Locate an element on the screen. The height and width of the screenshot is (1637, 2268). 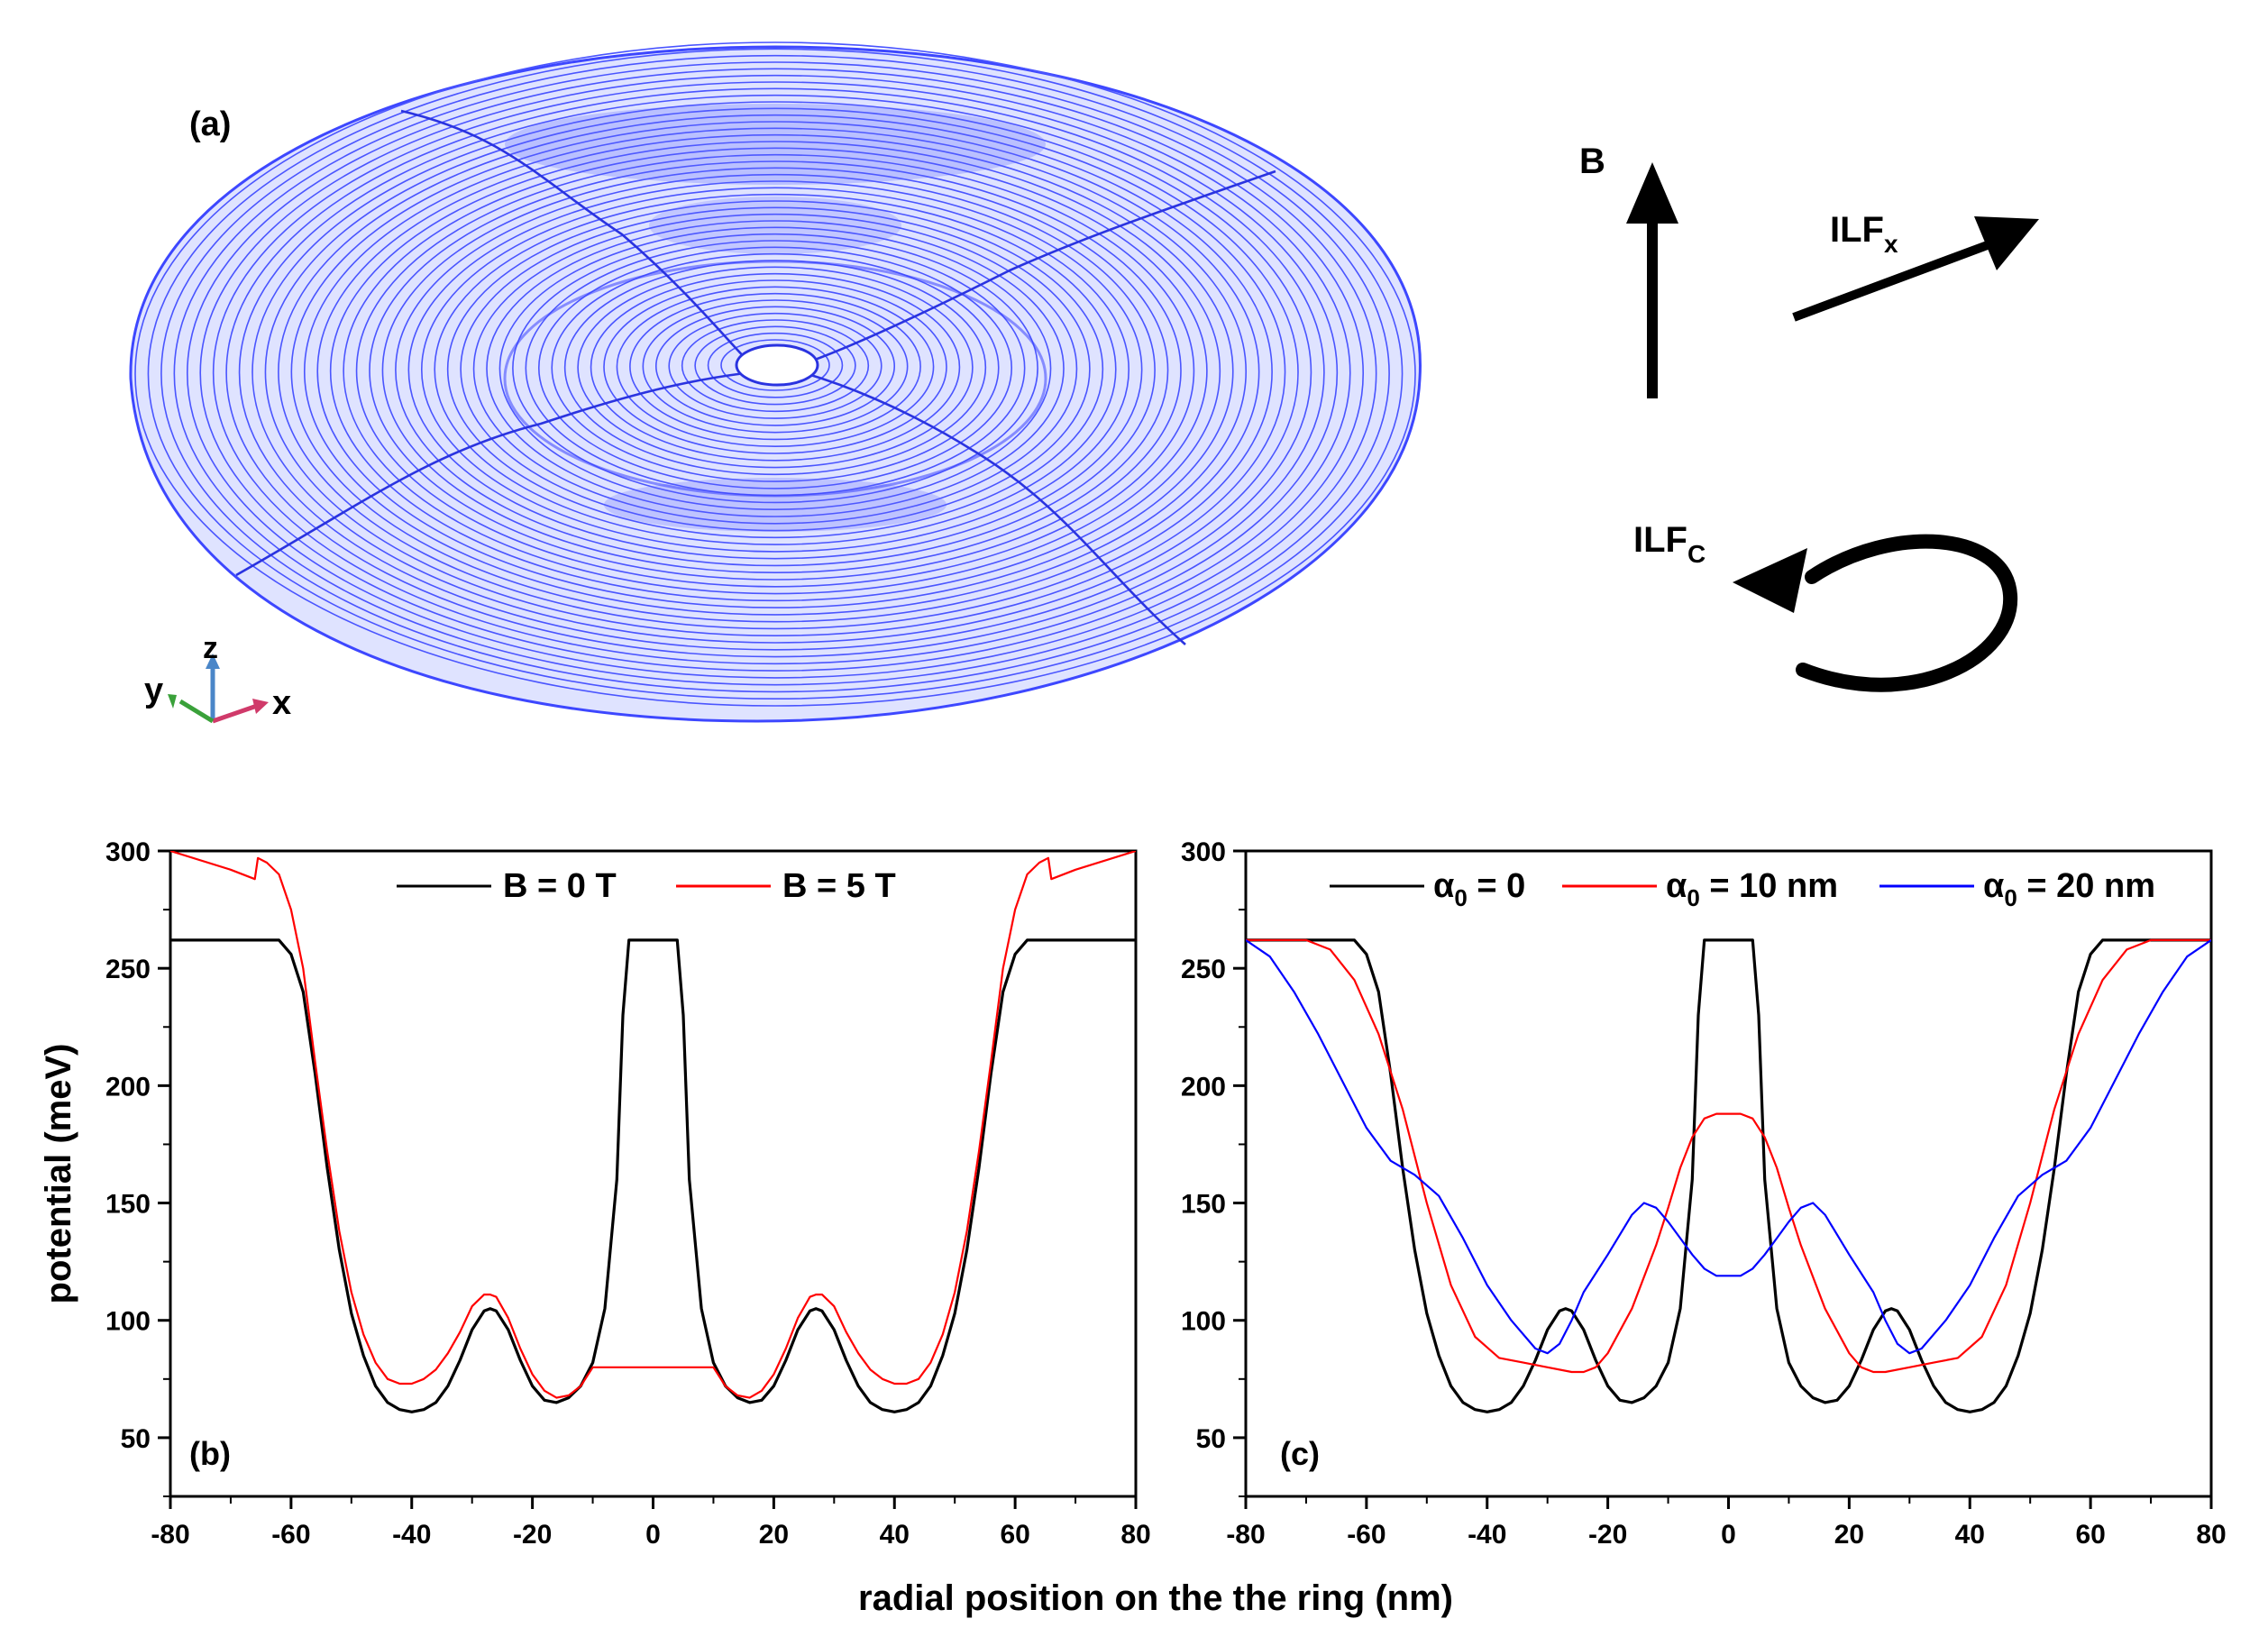
axis-x-label: x is located at coordinates (282, 703).